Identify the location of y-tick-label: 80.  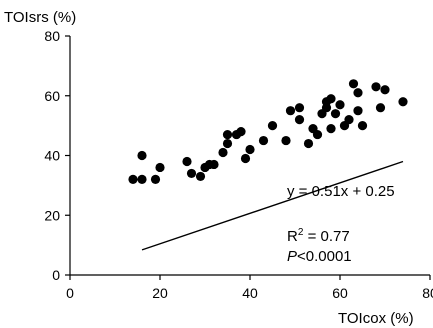
(52, 36).